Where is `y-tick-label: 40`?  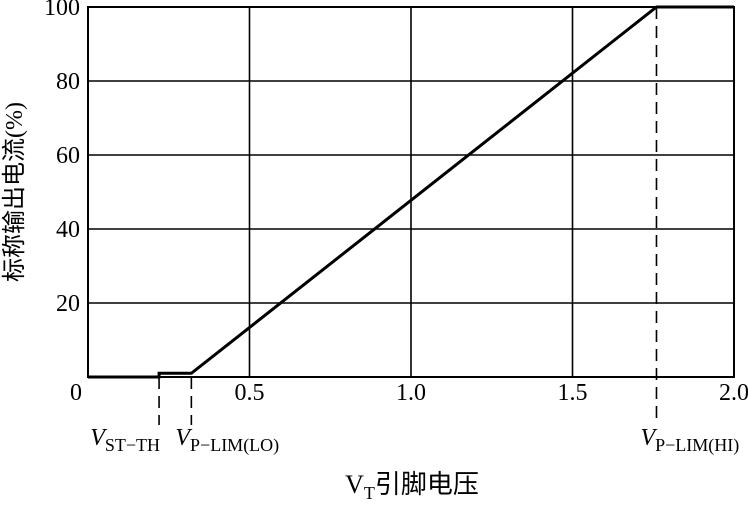 y-tick-label: 40 is located at coordinates (68, 230).